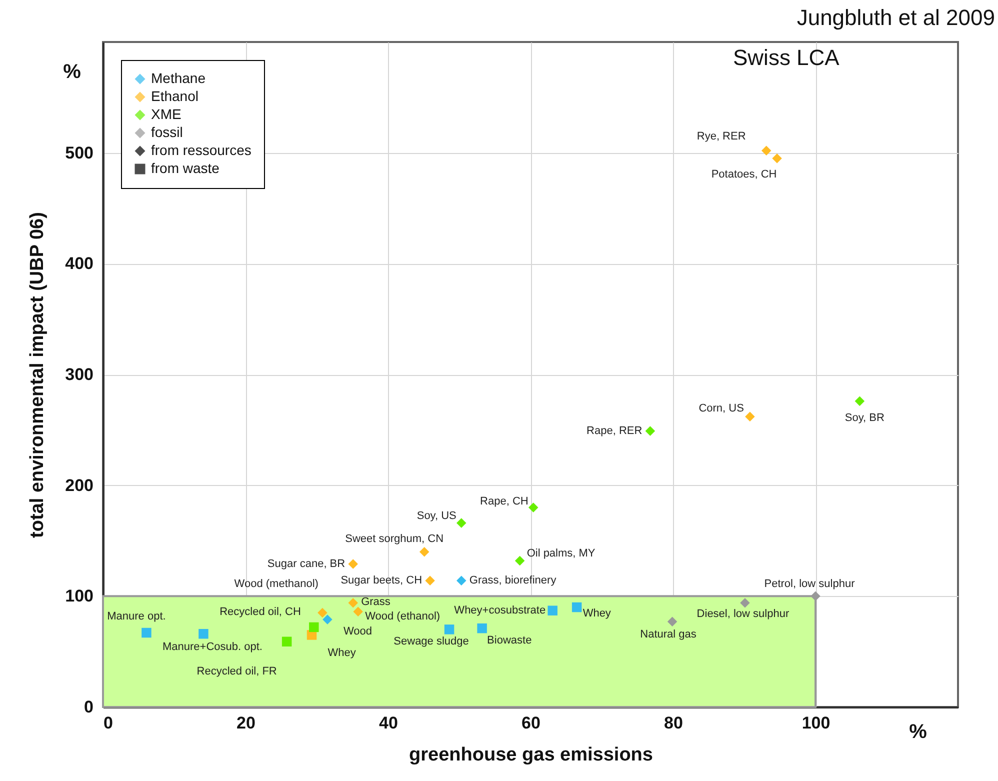  What do you see at coordinates (79, 152) in the screenshot?
I see `y-tick-label: 500` at bounding box center [79, 152].